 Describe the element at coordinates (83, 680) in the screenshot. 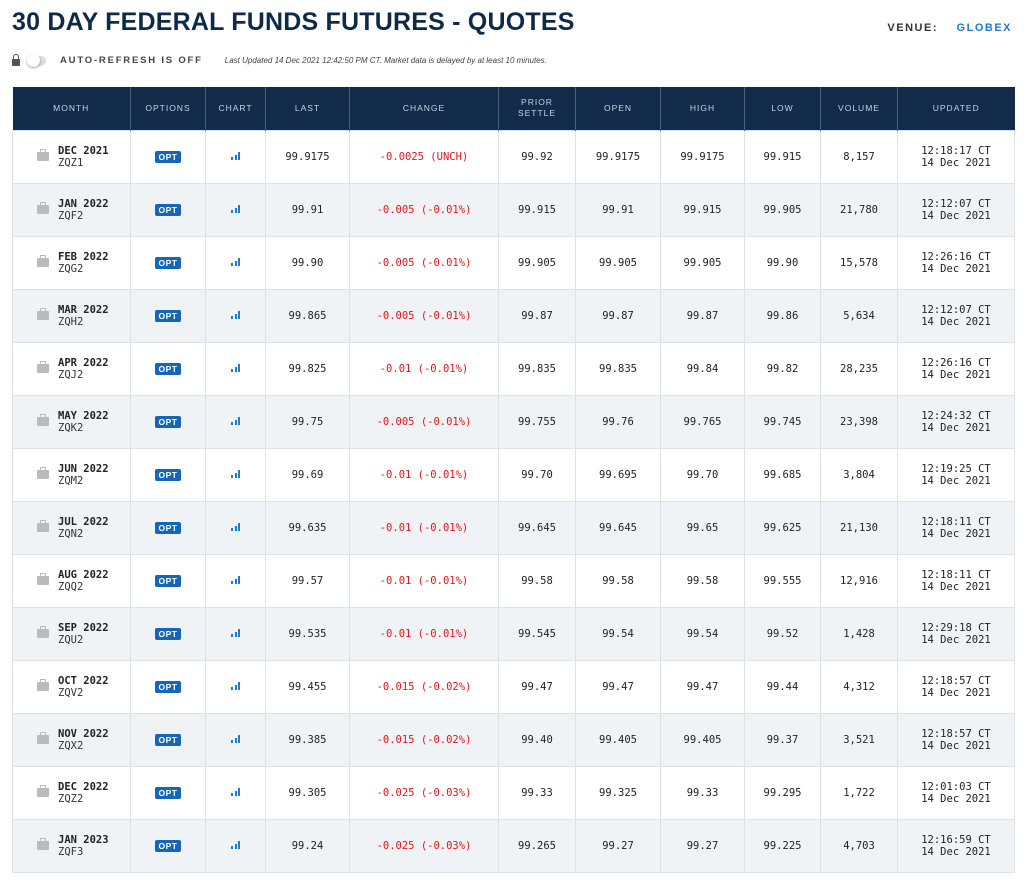

I see `month-name: OCT 2022` at that location.